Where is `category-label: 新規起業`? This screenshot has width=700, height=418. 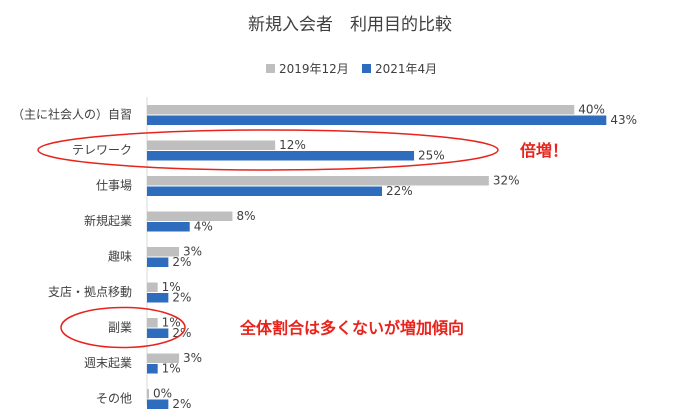
category-label: 新規起業 is located at coordinates (108, 220).